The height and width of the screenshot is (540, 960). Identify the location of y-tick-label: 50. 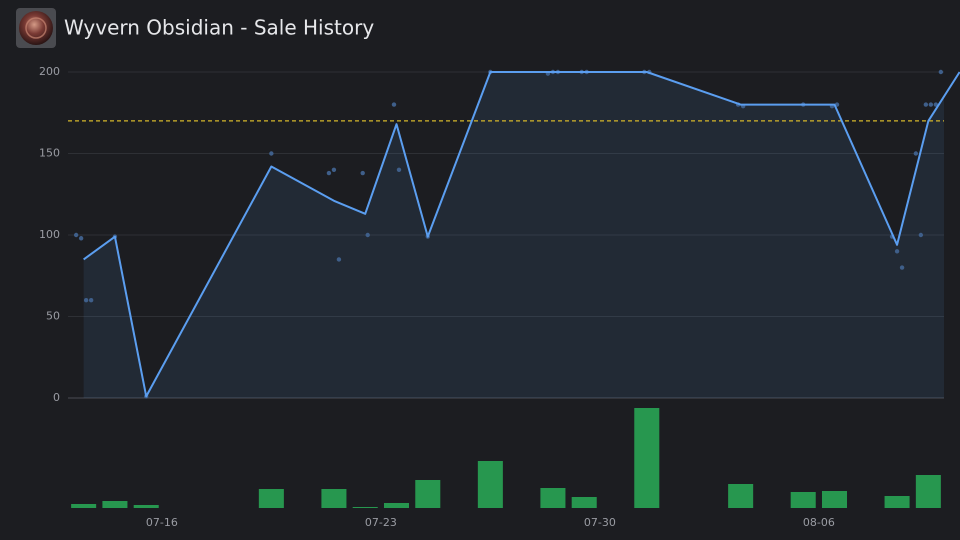
(53, 316).